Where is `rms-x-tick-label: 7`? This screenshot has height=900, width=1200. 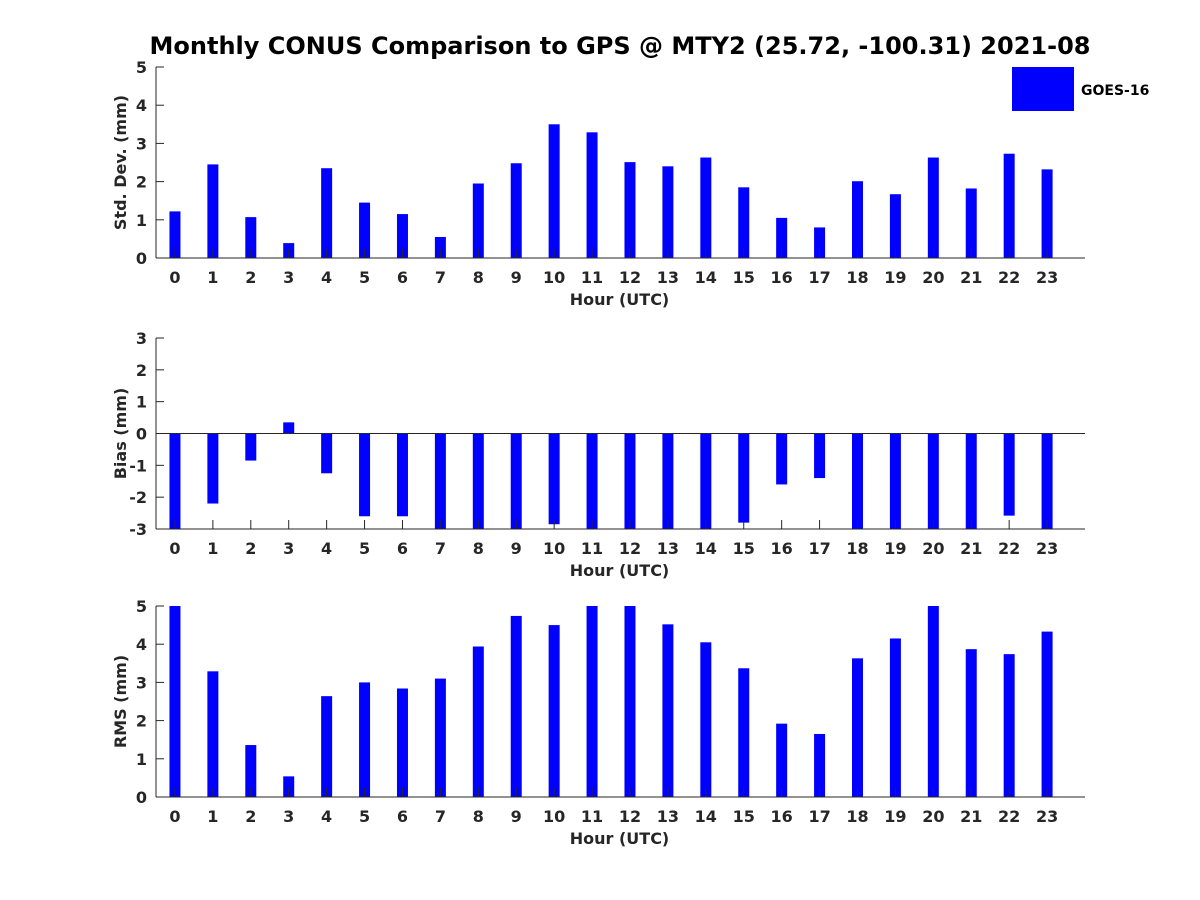
rms-x-tick-label: 7 is located at coordinates (440, 816).